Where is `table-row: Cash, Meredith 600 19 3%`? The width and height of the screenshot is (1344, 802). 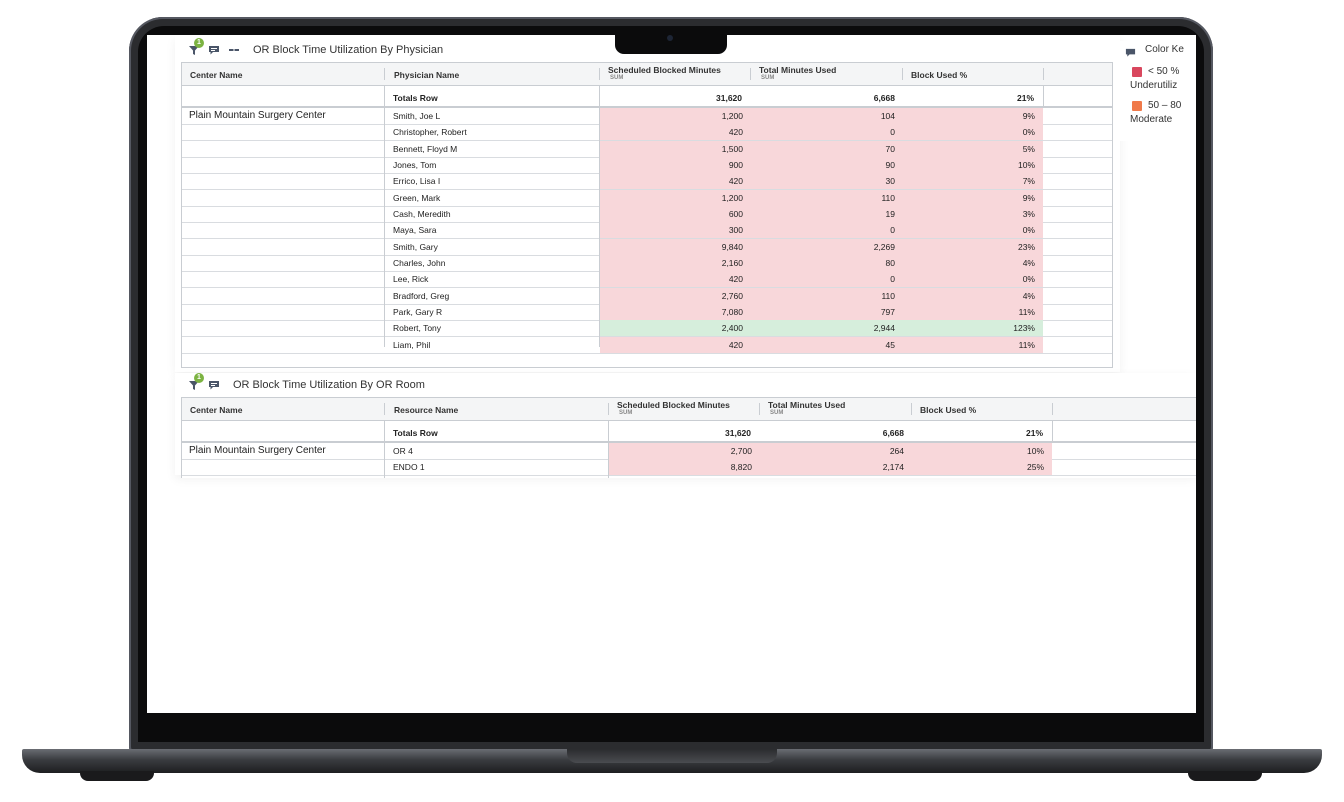
table-row: Cash, Meredith 600 19 3% is located at coordinates (647, 214).